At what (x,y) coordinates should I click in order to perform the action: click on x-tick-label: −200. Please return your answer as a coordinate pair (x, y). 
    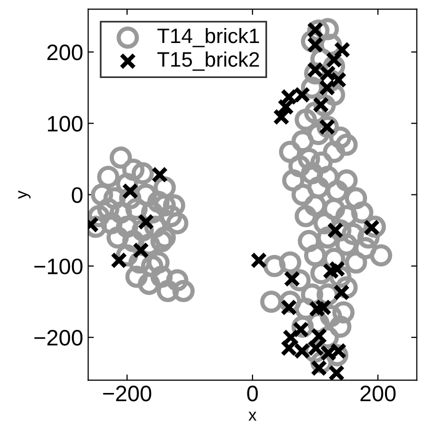
    Looking at the image, I should click on (127, 394).